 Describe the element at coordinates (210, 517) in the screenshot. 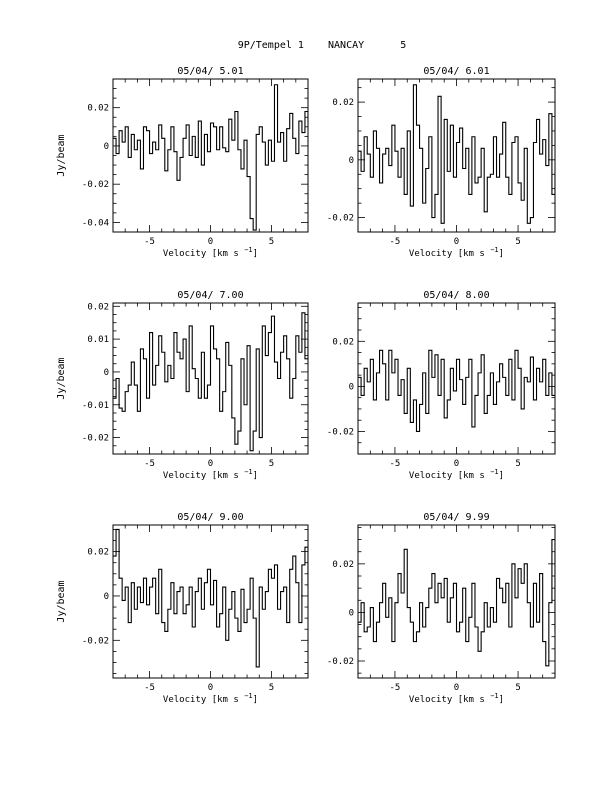

I see `panel-title: 05/04/ 9.00` at that location.